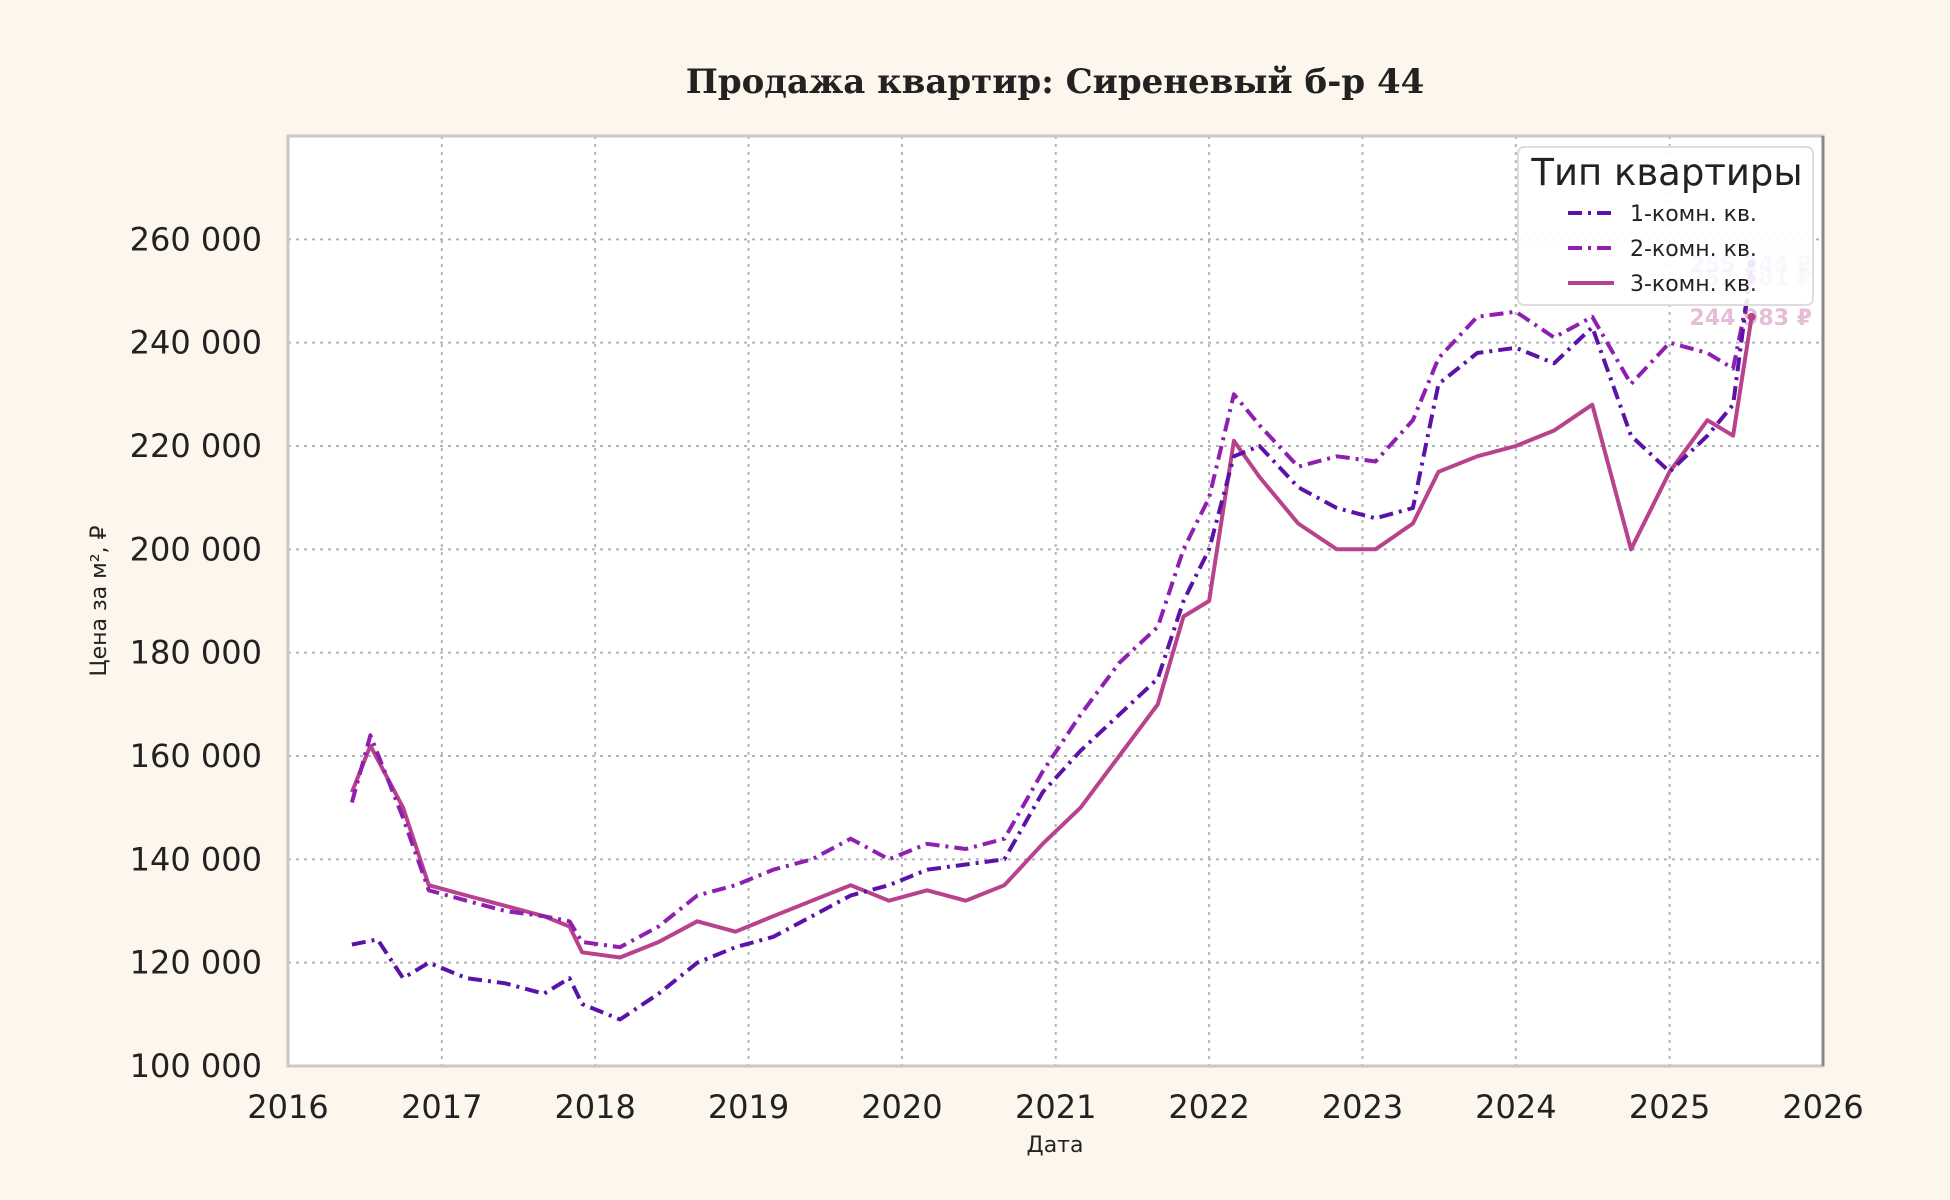 This screenshot has width=1950, height=1200. What do you see at coordinates (1693, 284) in the screenshot?
I see `legend-label: 3-комн. кв.` at bounding box center [1693, 284].